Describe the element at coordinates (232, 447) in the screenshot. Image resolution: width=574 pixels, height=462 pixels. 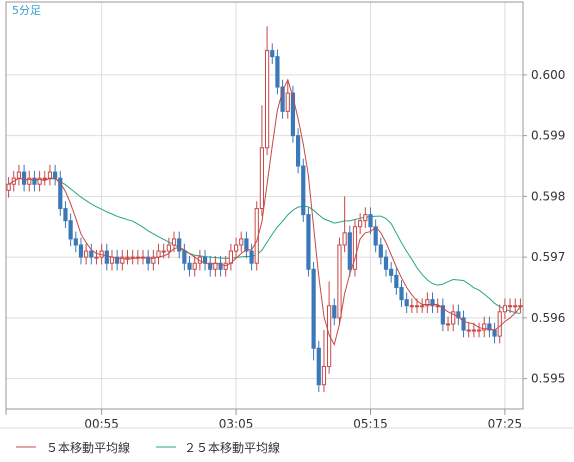
I see `legend-label-ma25: ２５本移動平均線` at that location.